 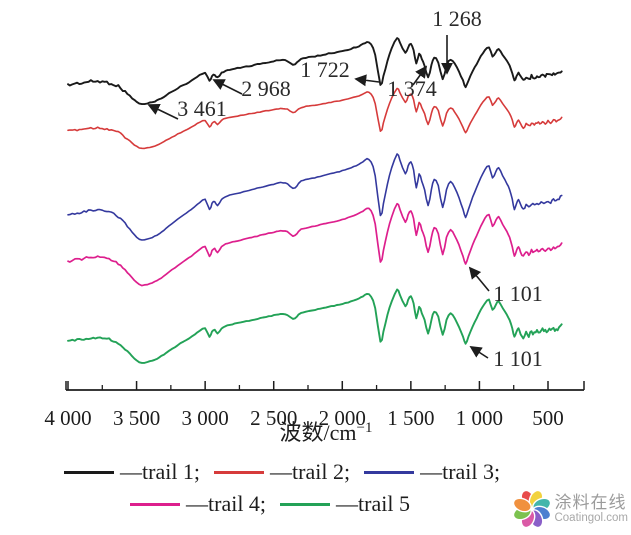 I want to click on legend-item-trail4: —trail 4;, so click(x=198, y=504).